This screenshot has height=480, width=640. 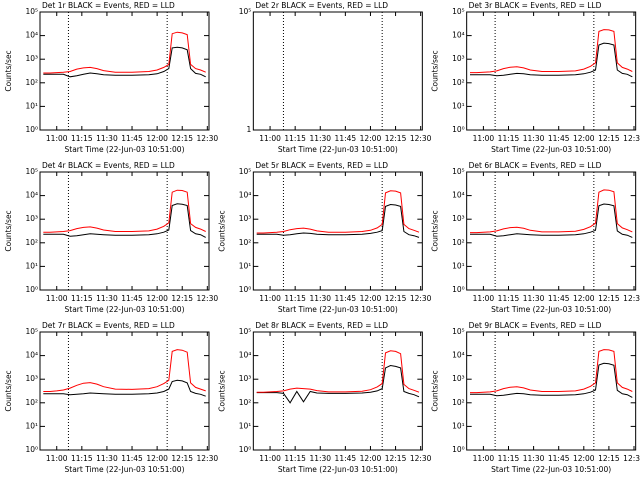 I want to click on chart-title: Det 9r BLACK = Events, RED = LLD, so click(x=535, y=325).